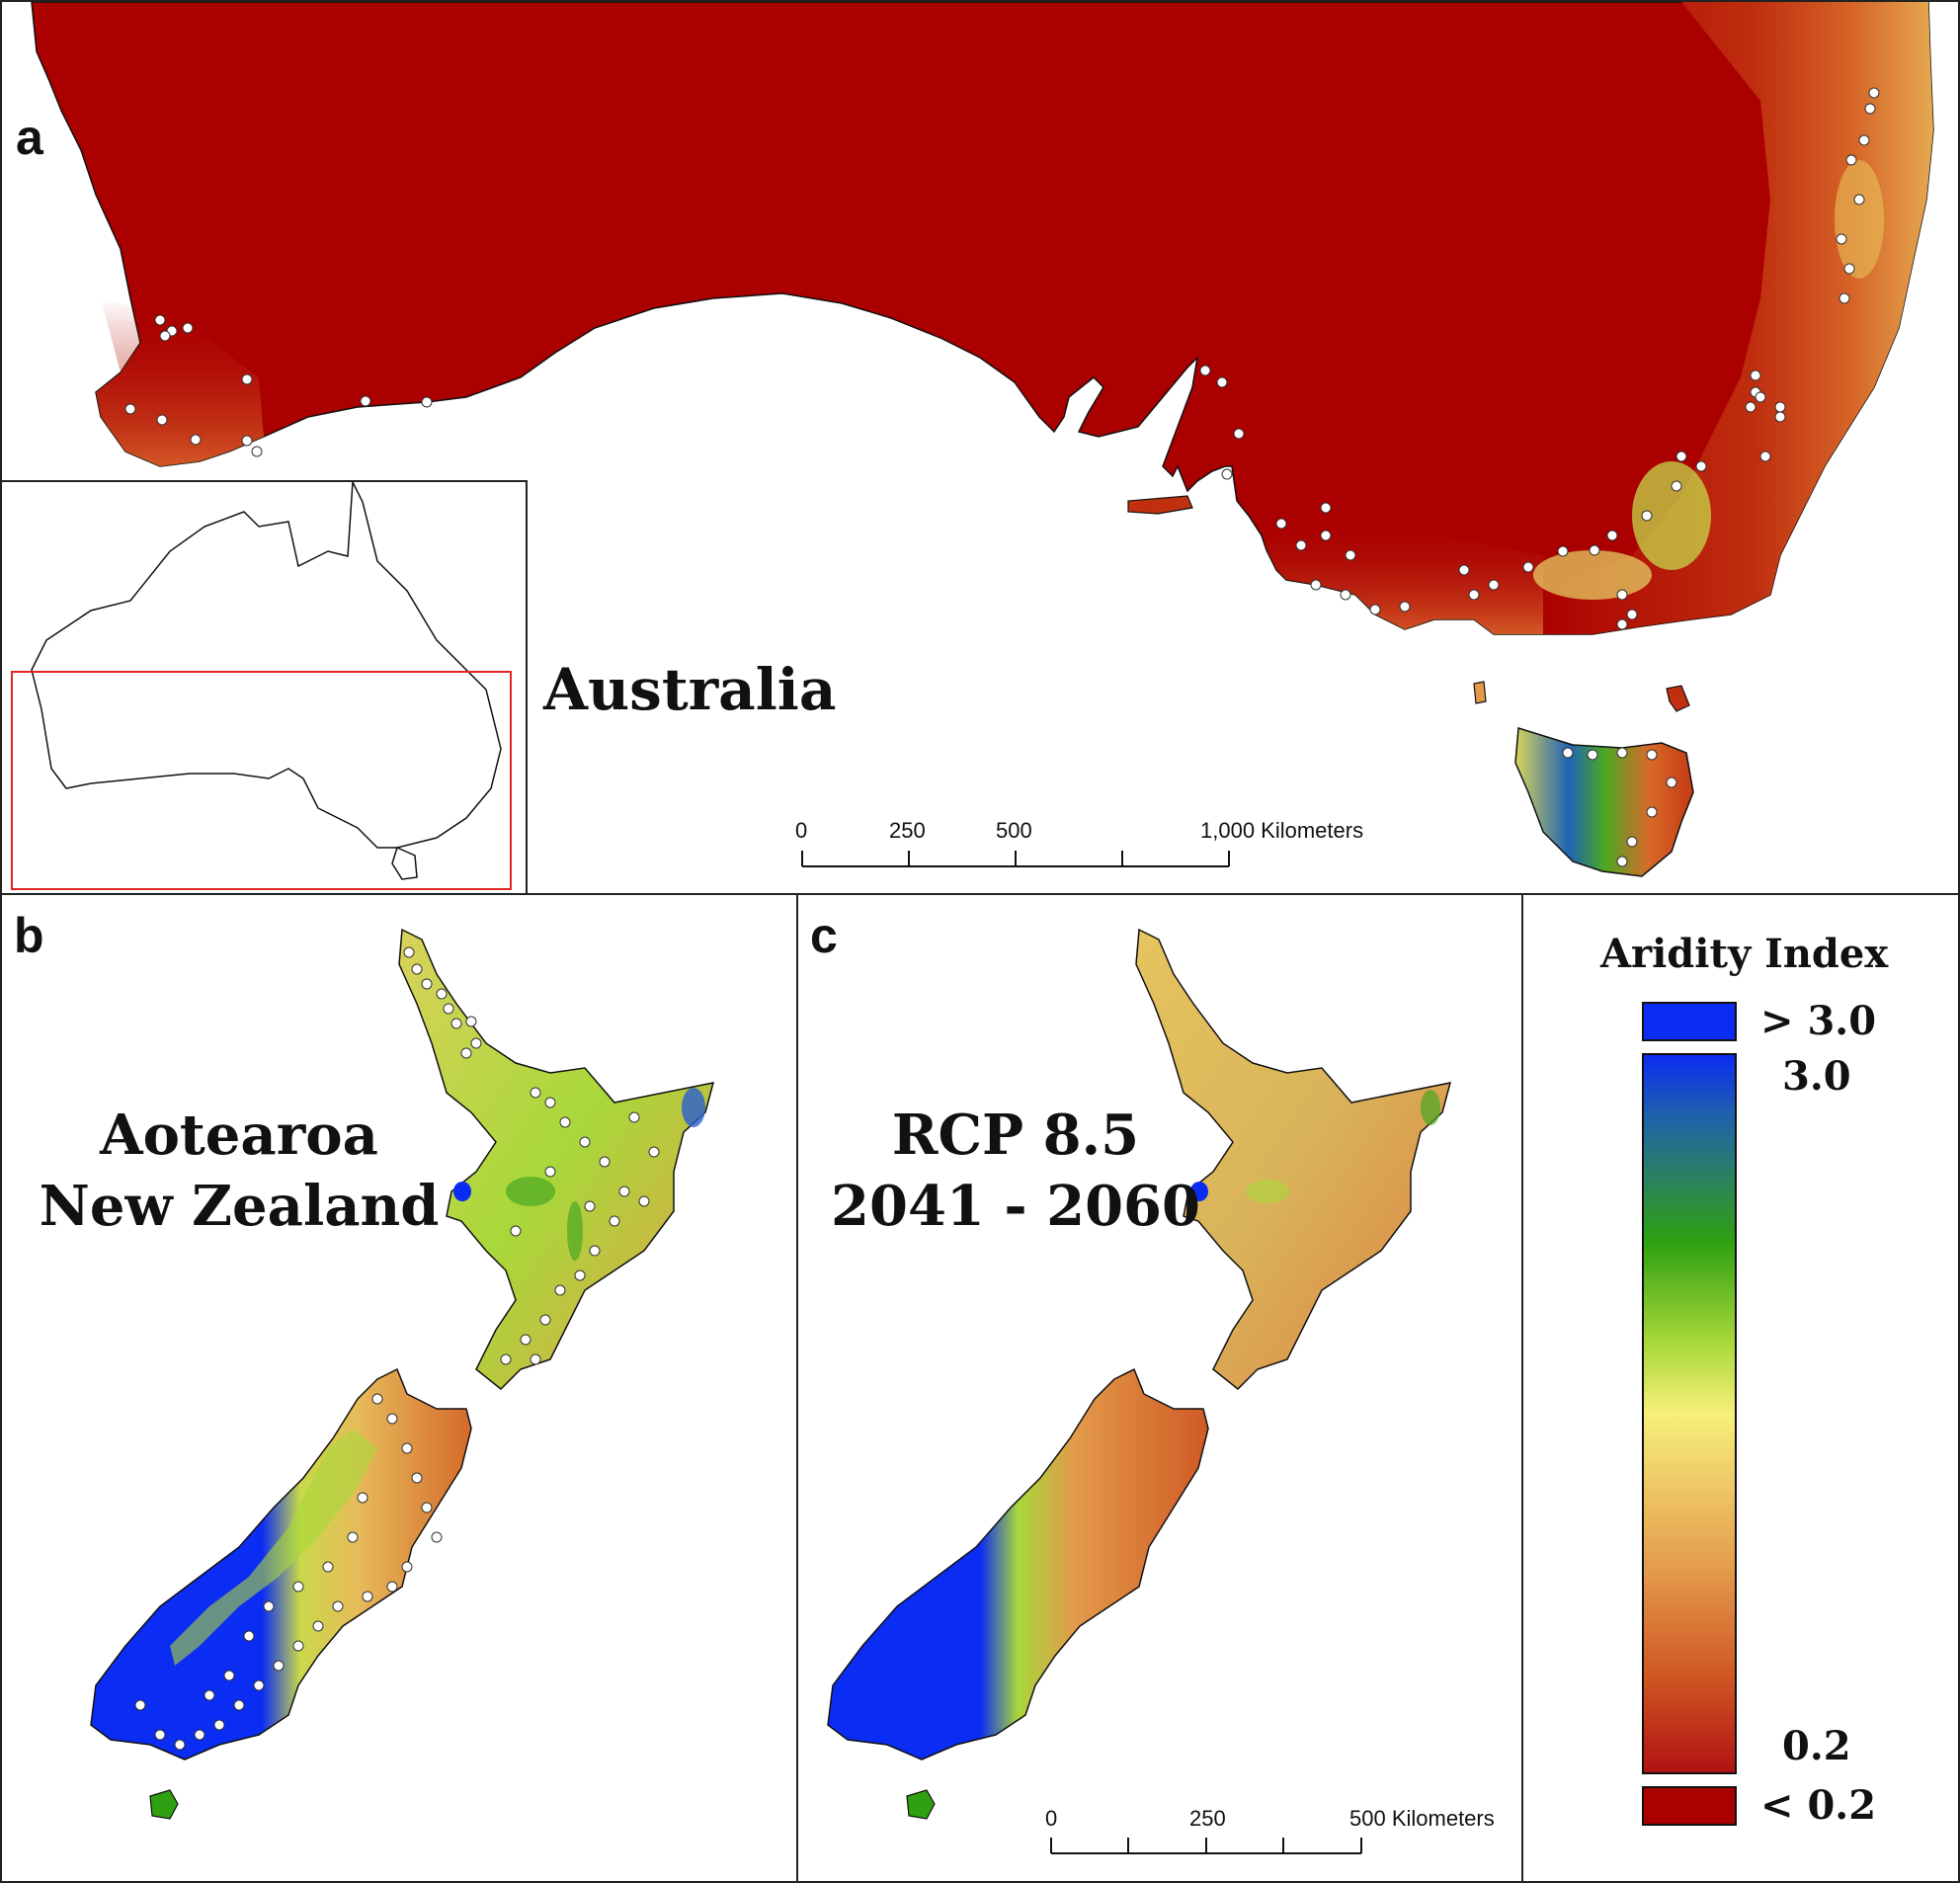 The image size is (1960, 1883). I want to click on scale-c-tick-0: 0, so click(1051, 1818).